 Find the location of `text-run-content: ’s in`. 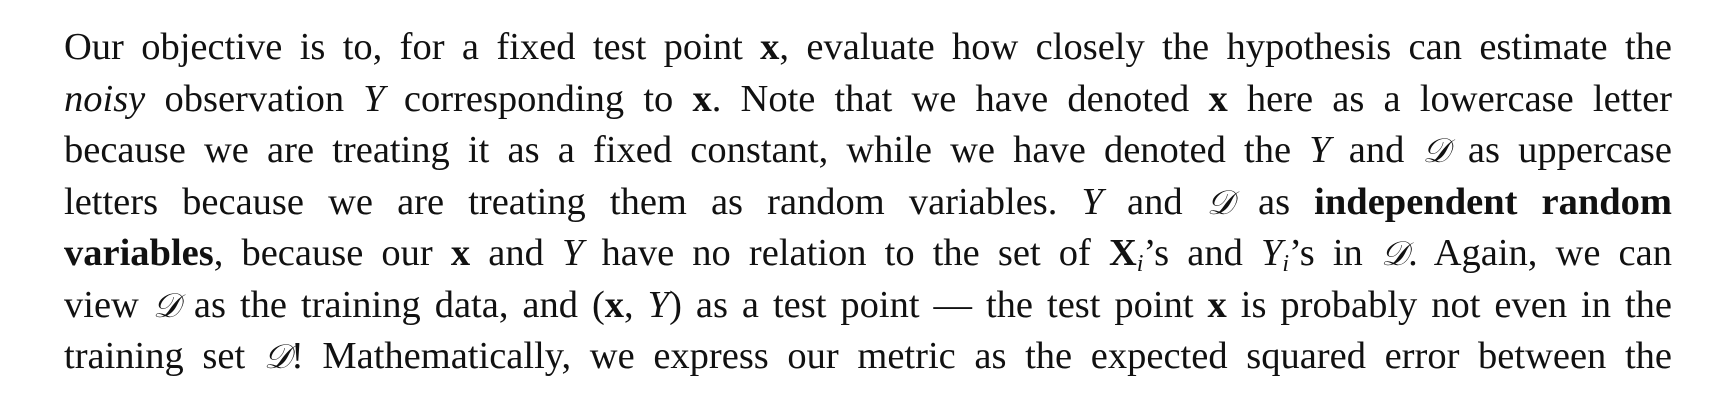

text-run-content: ’s in is located at coordinates (1335, 253).